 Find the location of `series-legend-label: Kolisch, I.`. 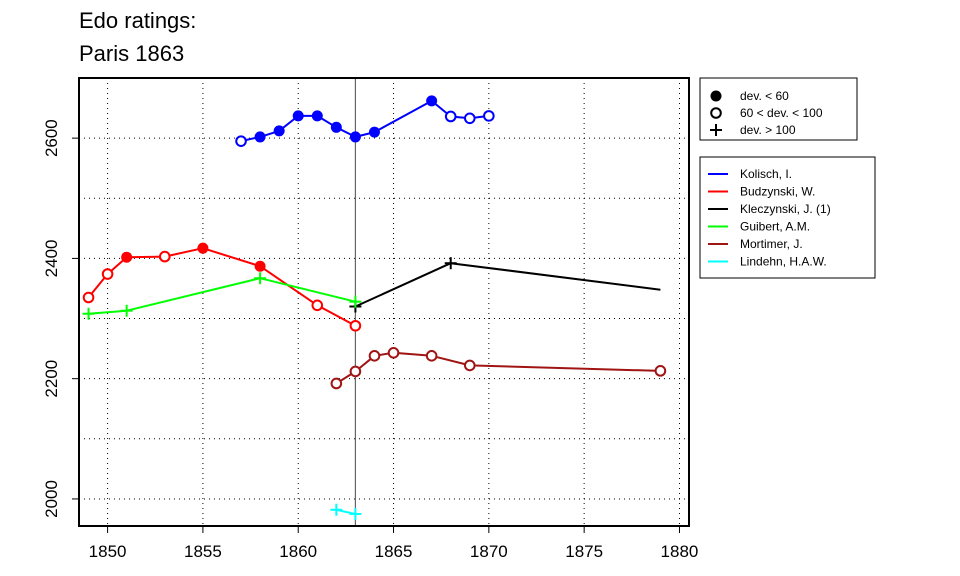

series-legend-label: Kolisch, I. is located at coordinates (766, 174).